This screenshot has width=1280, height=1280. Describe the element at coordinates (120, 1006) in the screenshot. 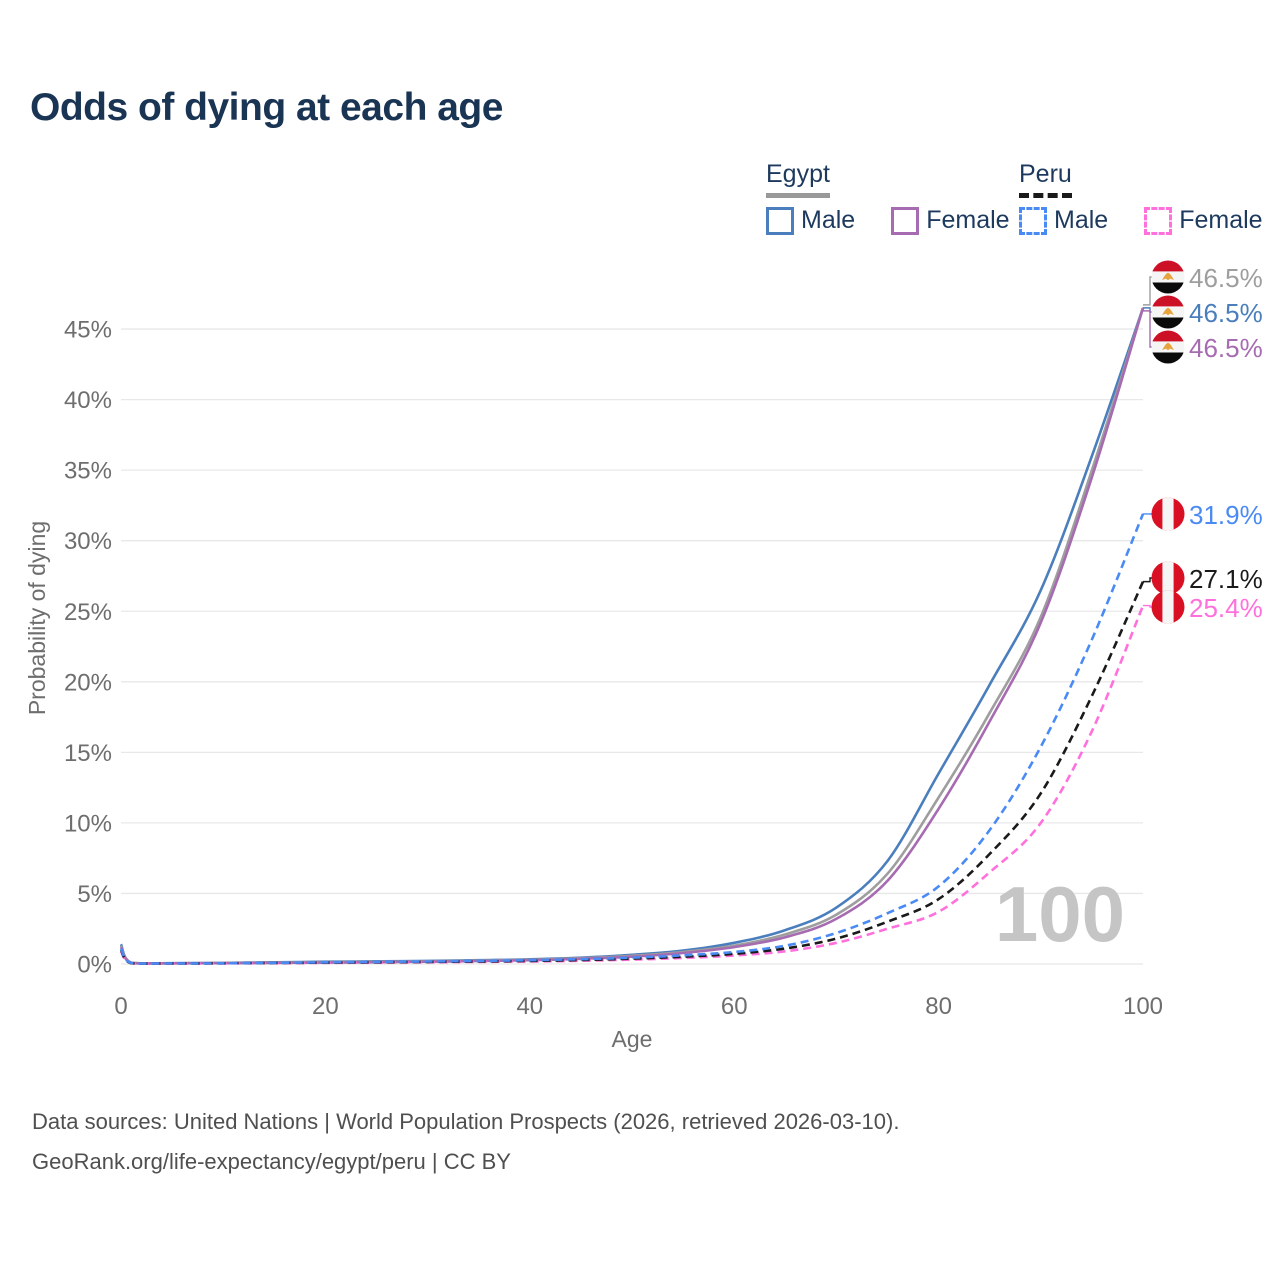

I see `x-tick-label: 0` at that location.